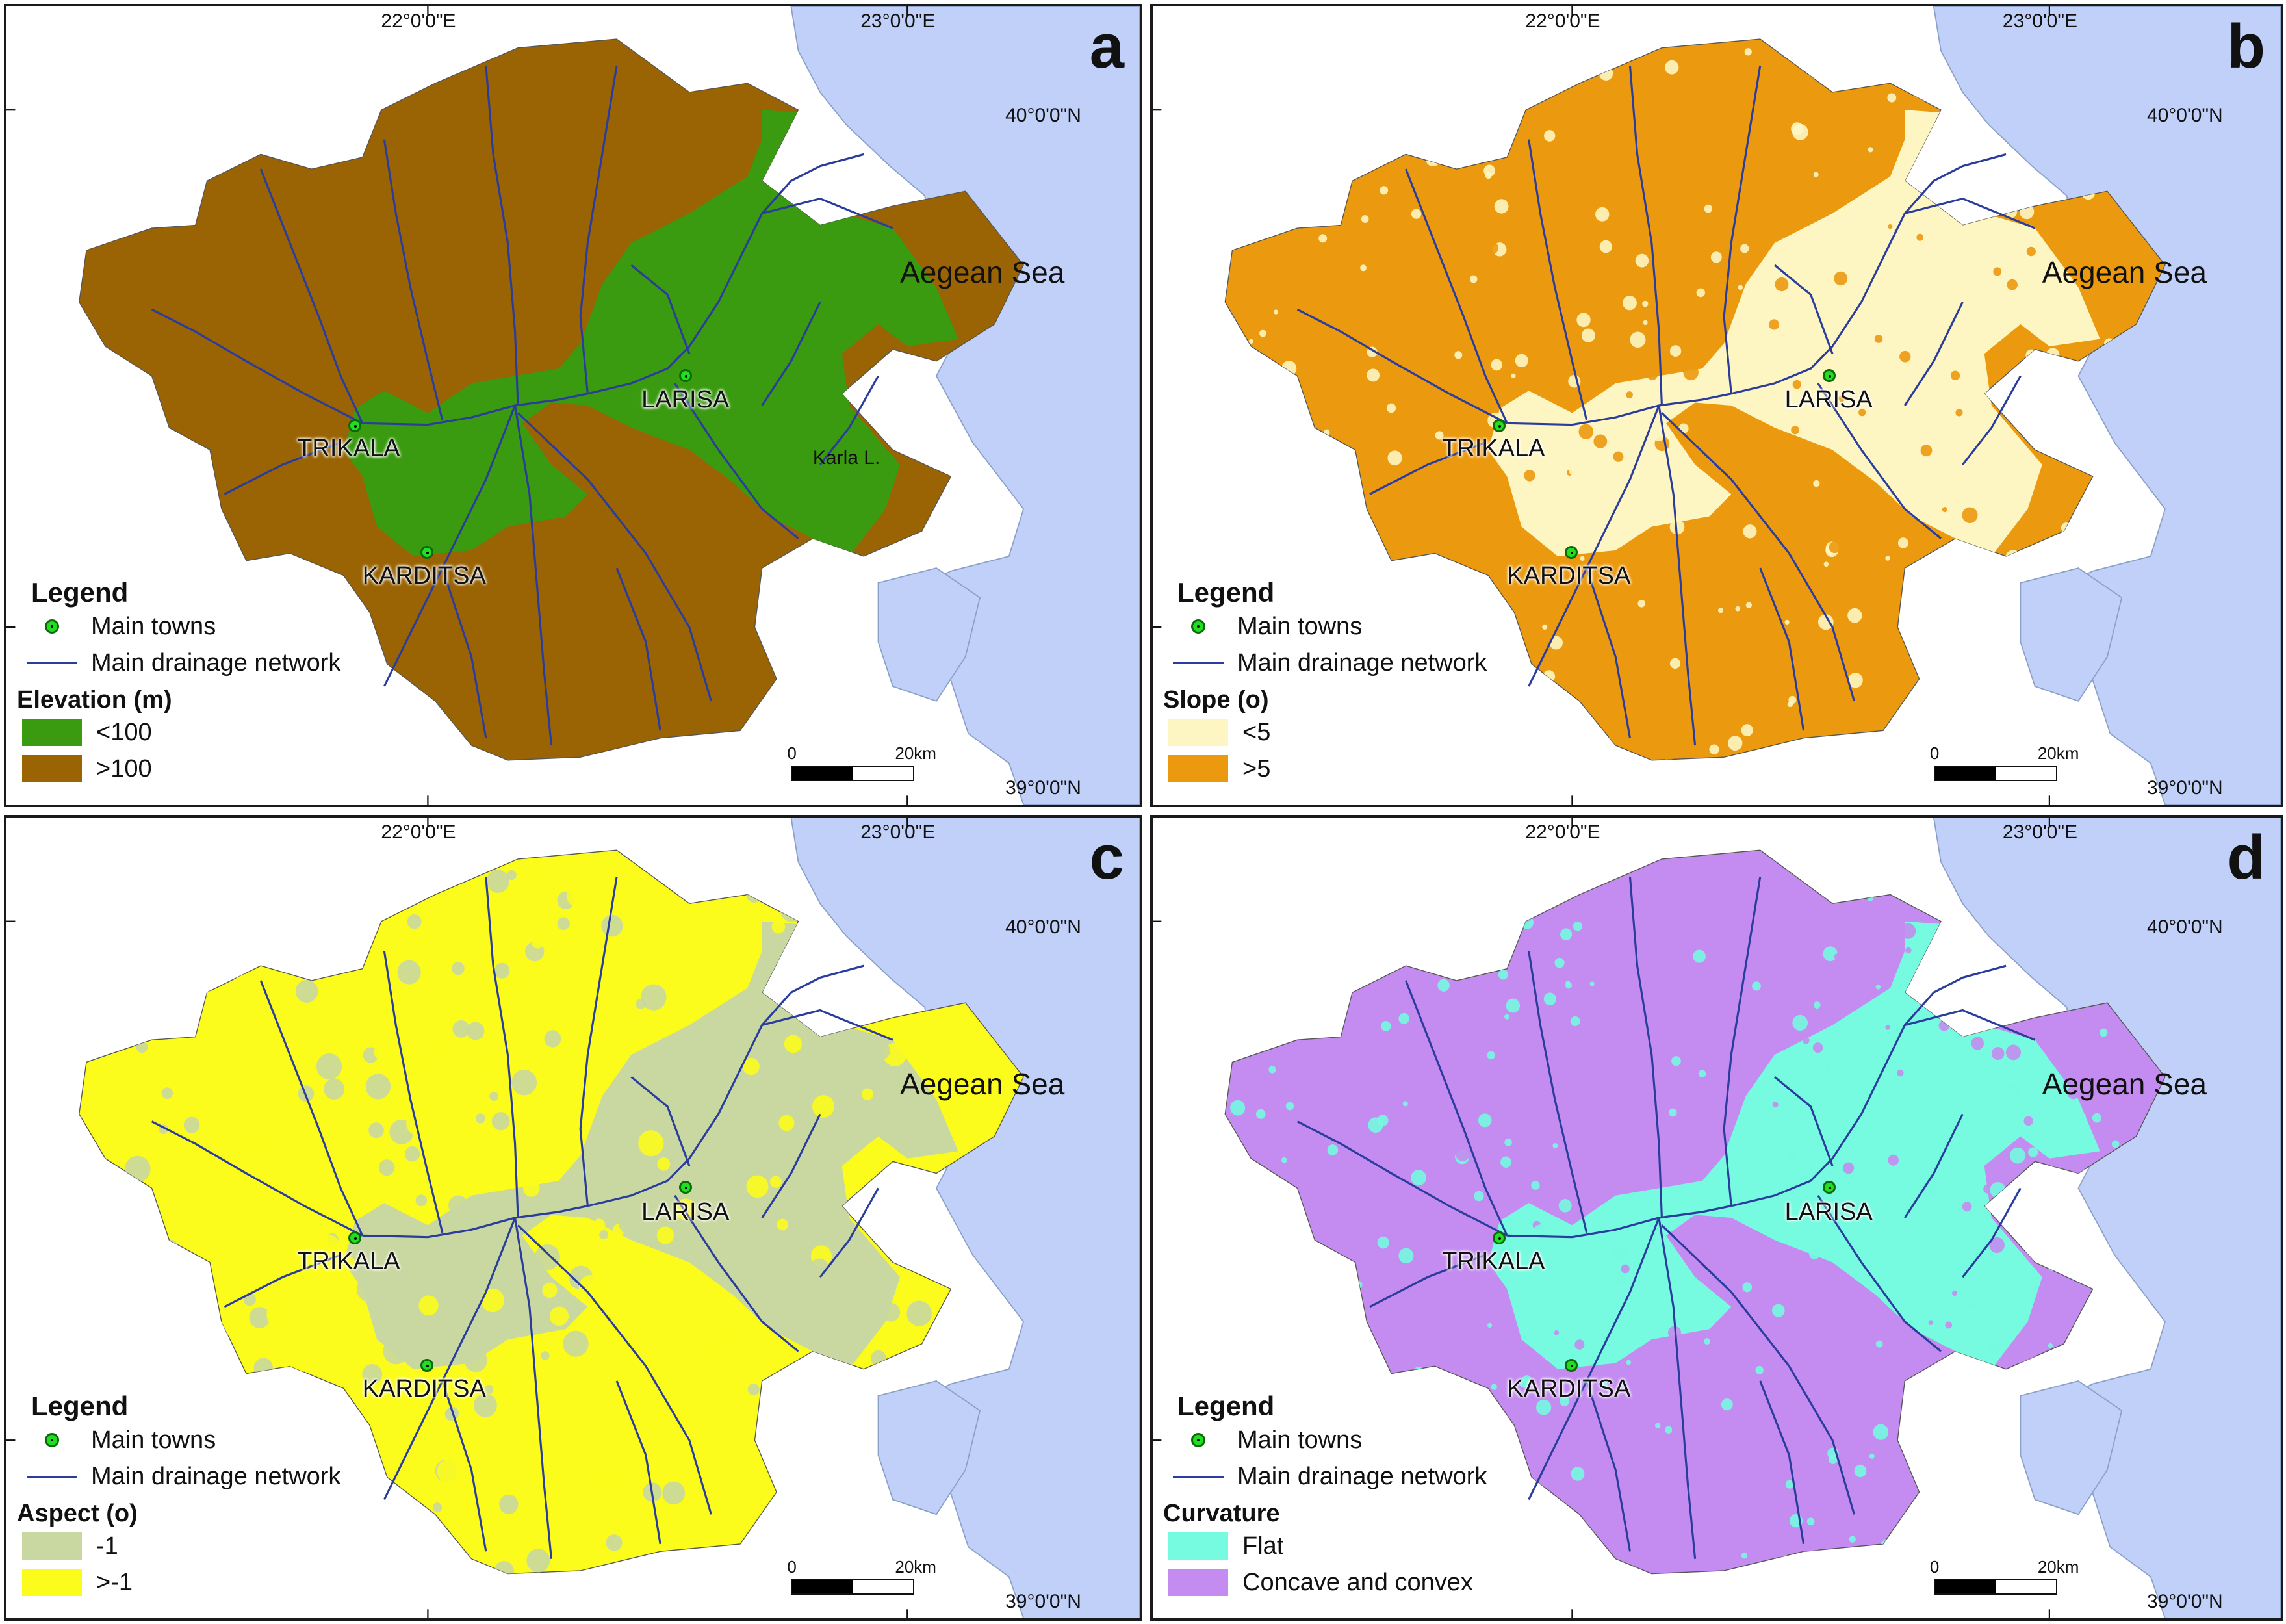  What do you see at coordinates (857, 457) in the screenshot?
I see `karla-lake-area` at bounding box center [857, 457].